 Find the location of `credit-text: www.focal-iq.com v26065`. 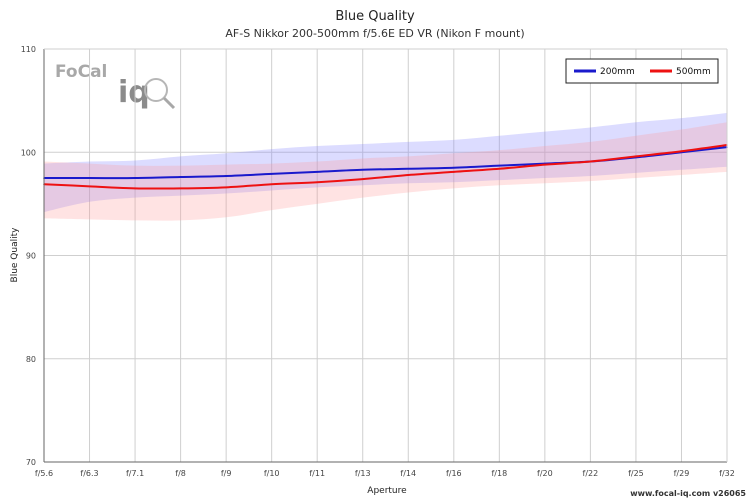

credit-text: www.focal-iq.com v26065 is located at coordinates (688, 493).